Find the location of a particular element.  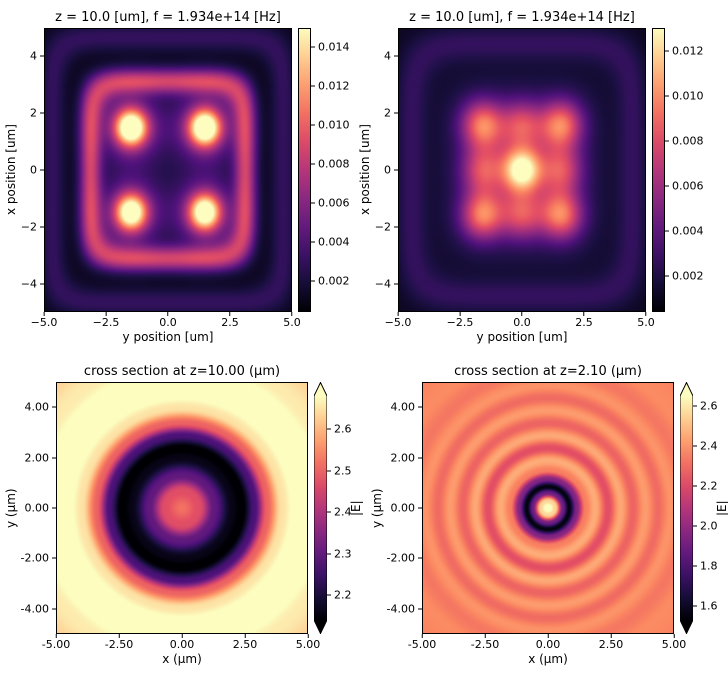

tick-text: 0.0 is located at coordinates (168, 322).